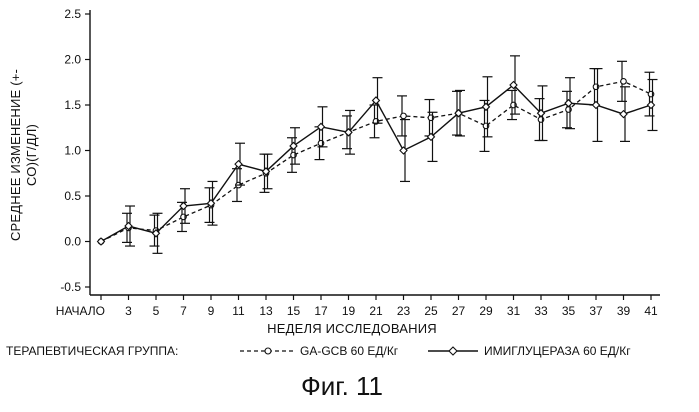 The height and width of the screenshot is (412, 699). I want to click on y-axis-title-line2: СО)(Г/ДЛ), so click(31, 155).